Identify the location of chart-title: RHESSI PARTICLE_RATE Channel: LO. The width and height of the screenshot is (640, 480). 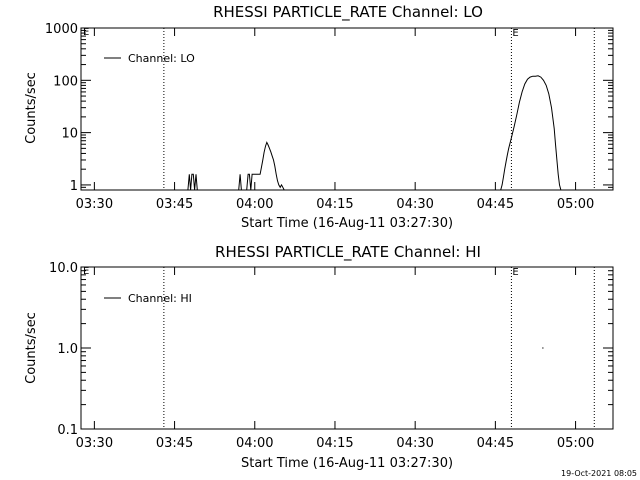
(348, 12).